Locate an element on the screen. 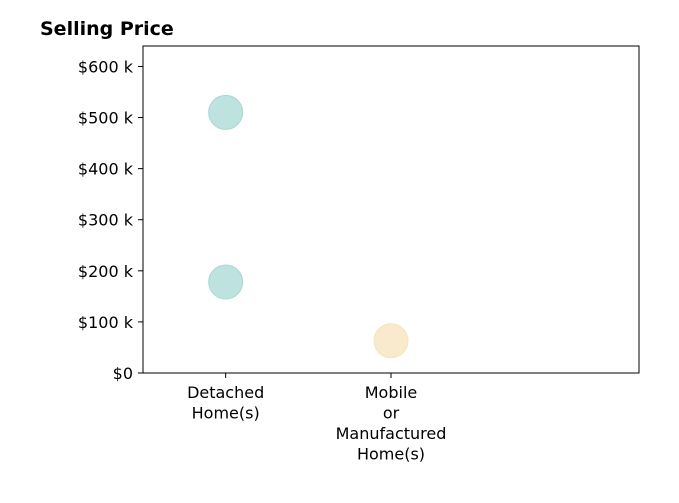  y-tick-label: $600 k is located at coordinates (106, 66).